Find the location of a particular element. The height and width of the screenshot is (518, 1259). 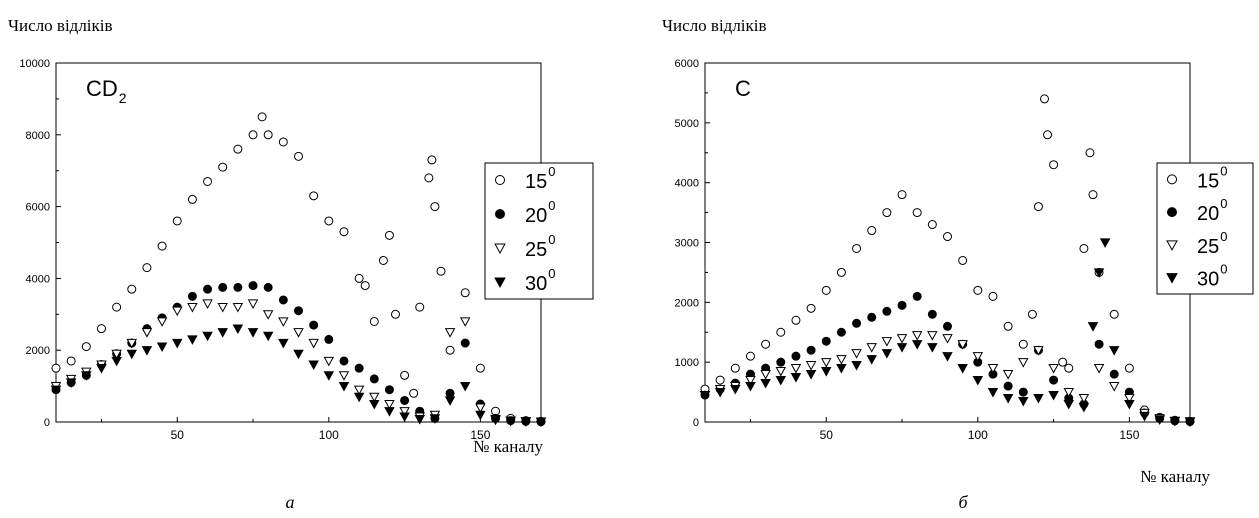

x-tick-label: 50 is located at coordinates (827, 435).